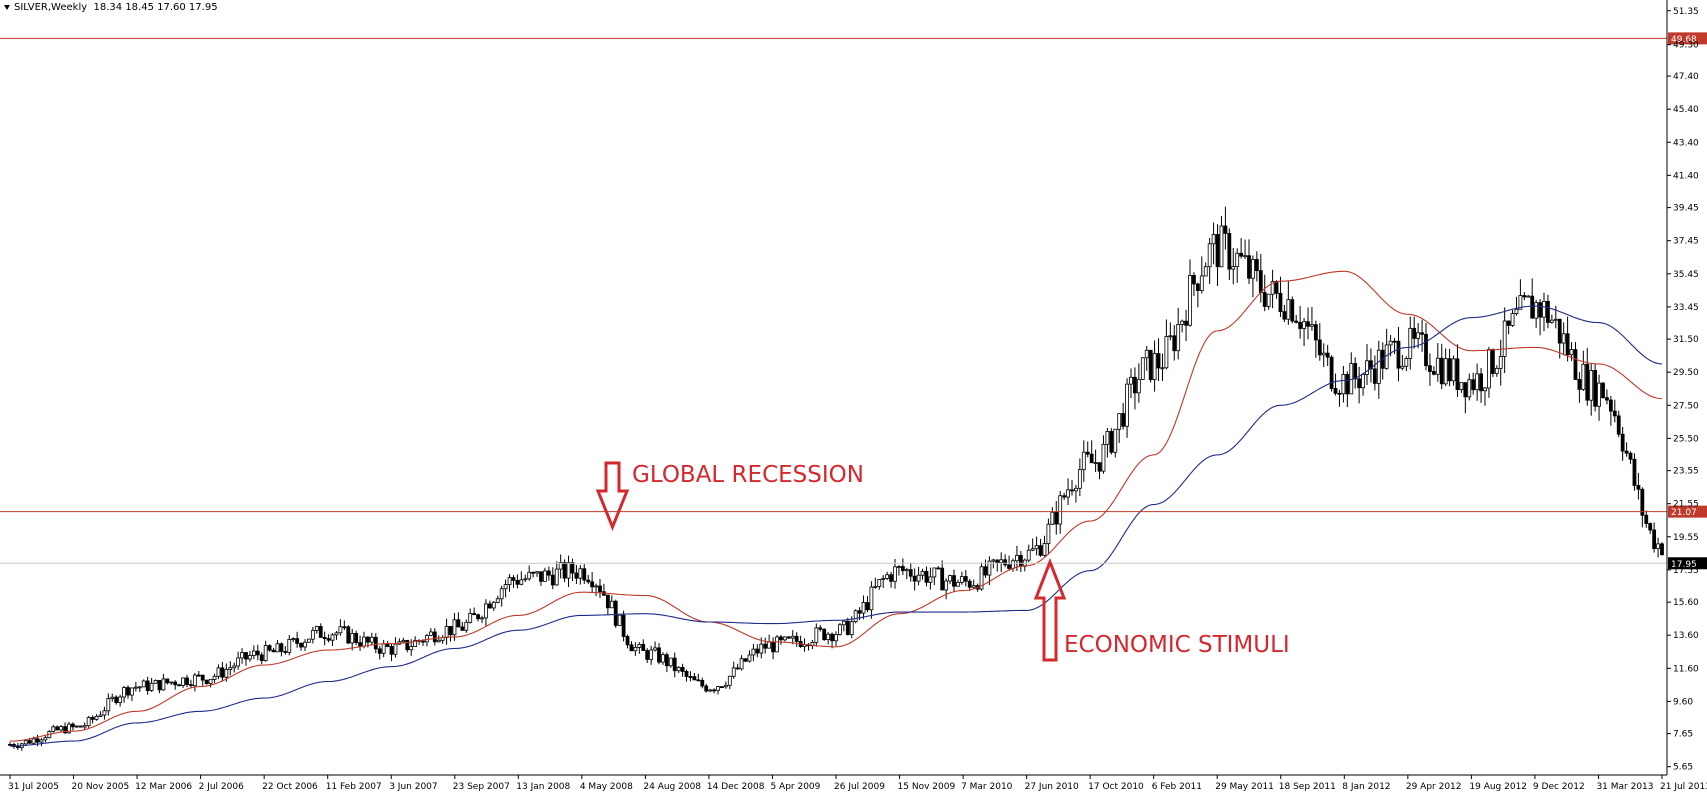  I want to click on chevron-down-icon, so click(7, 7).